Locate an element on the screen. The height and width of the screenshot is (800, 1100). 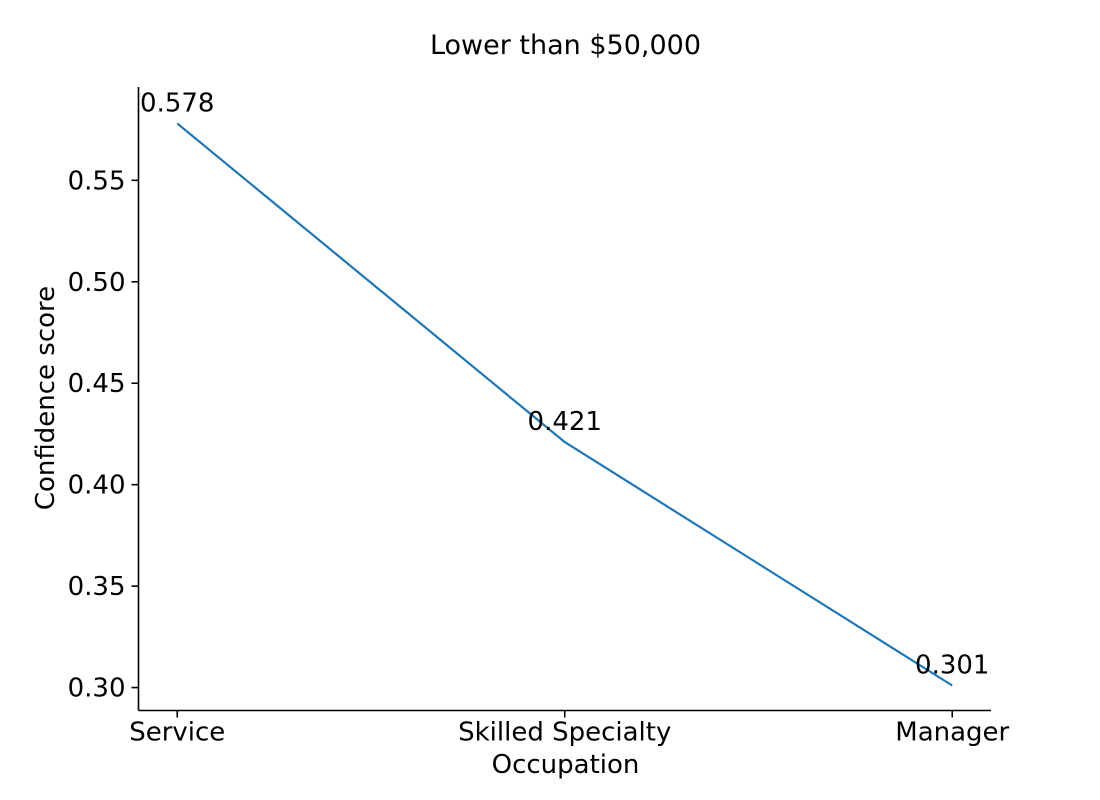
point-label: 0.301 is located at coordinates (952, 666).